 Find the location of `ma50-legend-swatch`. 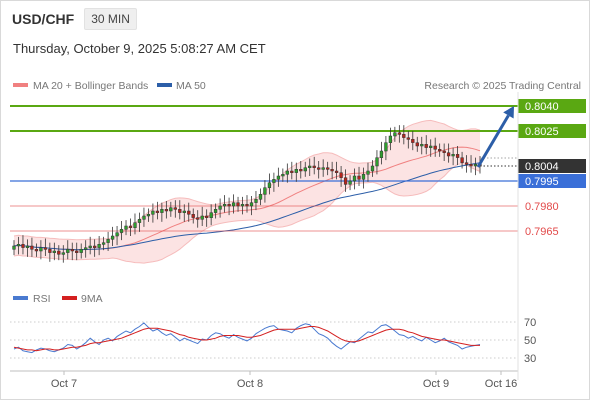

ma50-legend-swatch is located at coordinates (164, 85).